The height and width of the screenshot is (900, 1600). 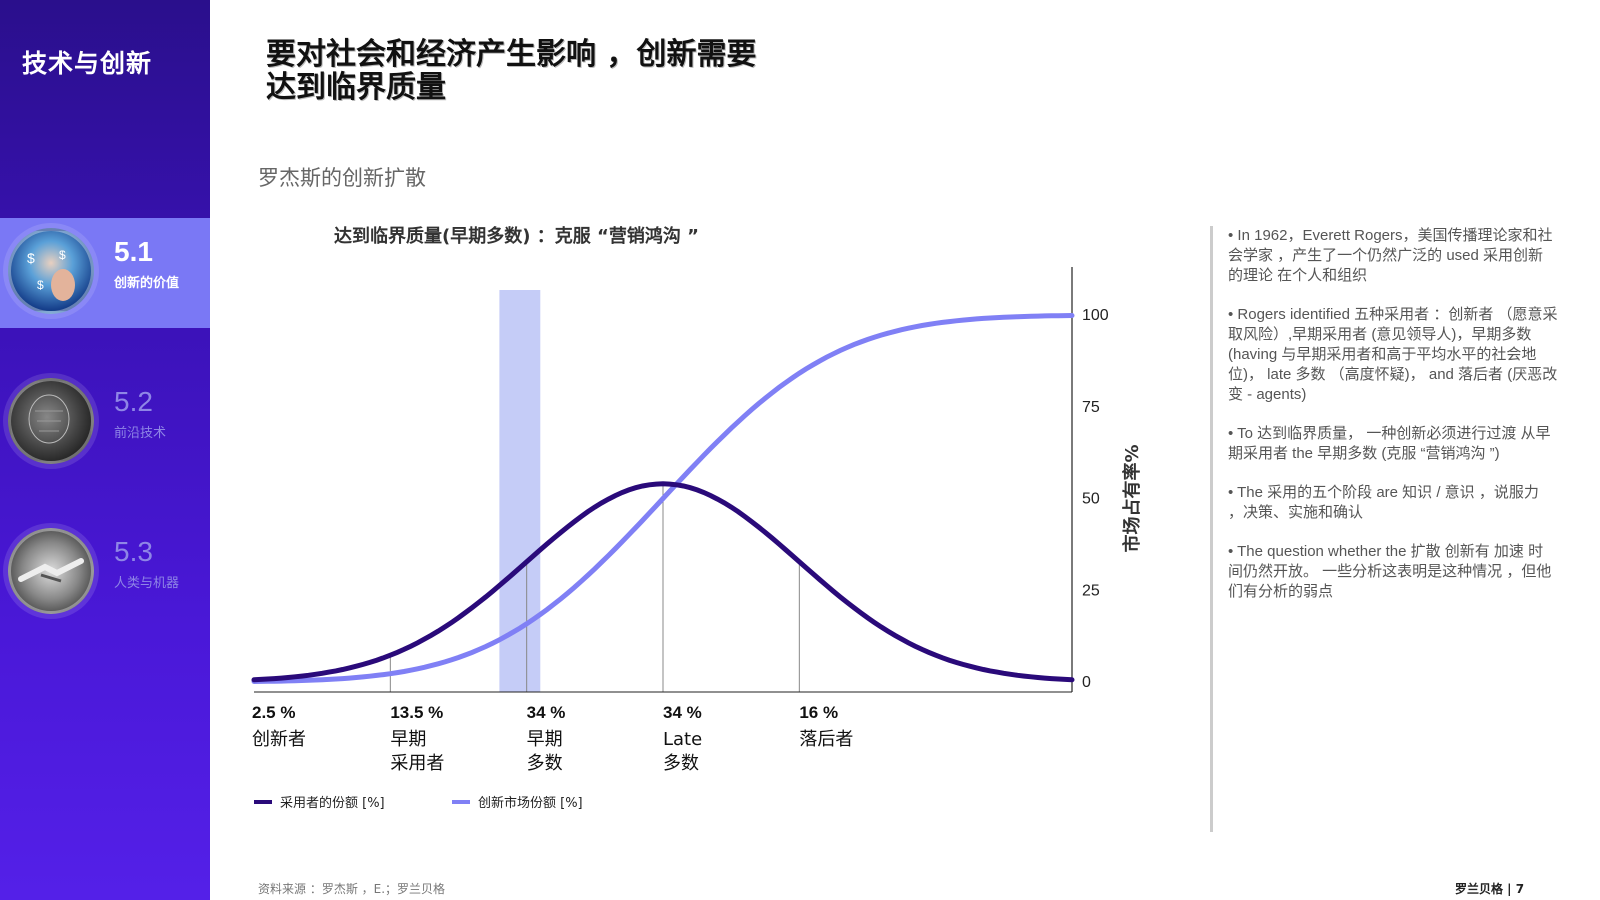 I want to click on chart-section-subtitle: 罗杰斯的创新扩散, so click(x=342, y=178).